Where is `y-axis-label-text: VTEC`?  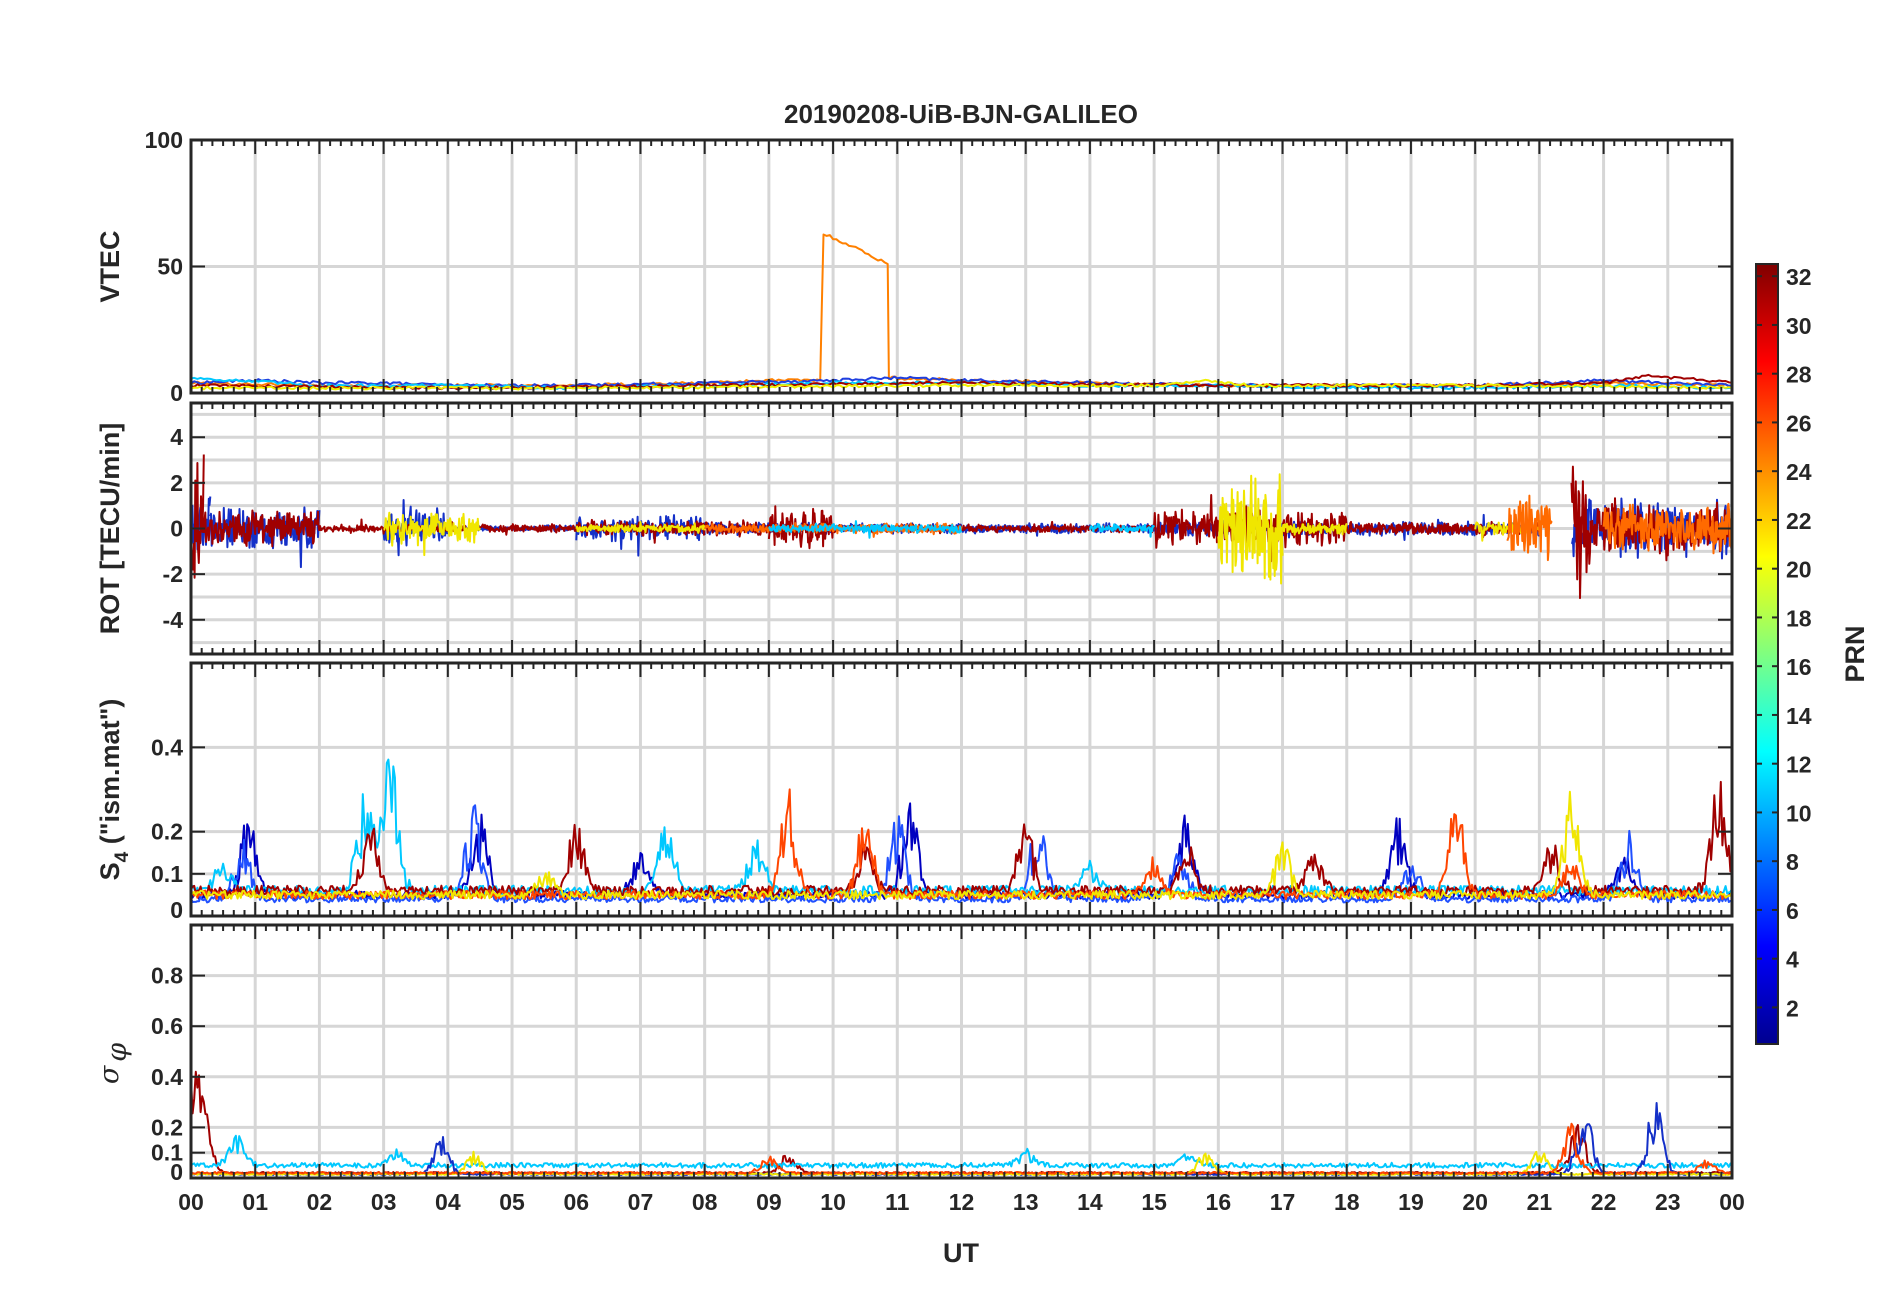
y-axis-label-text: VTEC is located at coordinates (110, 266).